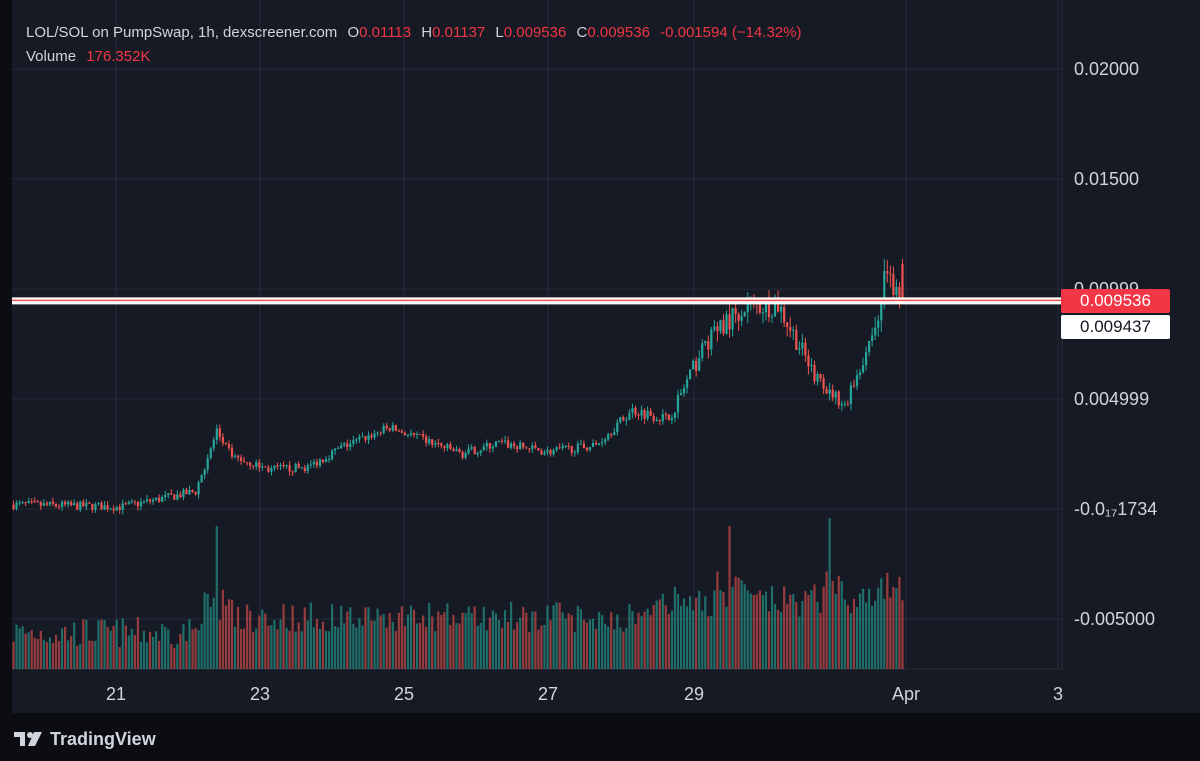 This screenshot has width=1200, height=761. I want to click on tradingview-logo: TradingView, so click(85, 739).